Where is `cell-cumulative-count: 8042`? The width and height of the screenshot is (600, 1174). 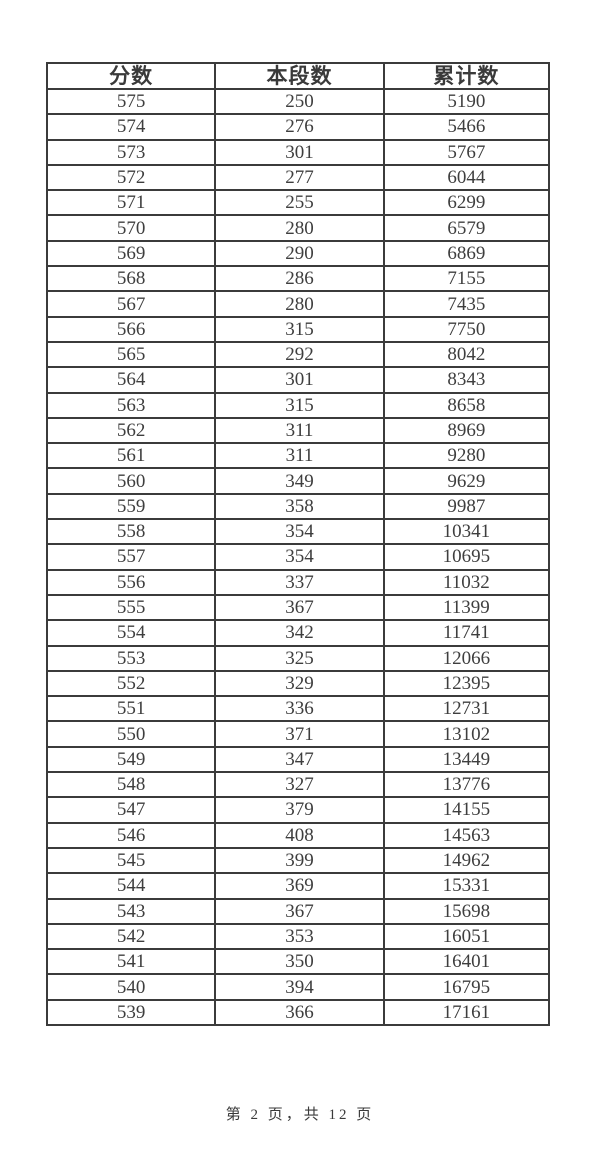
cell-cumulative-count: 8042 is located at coordinates (466, 354).